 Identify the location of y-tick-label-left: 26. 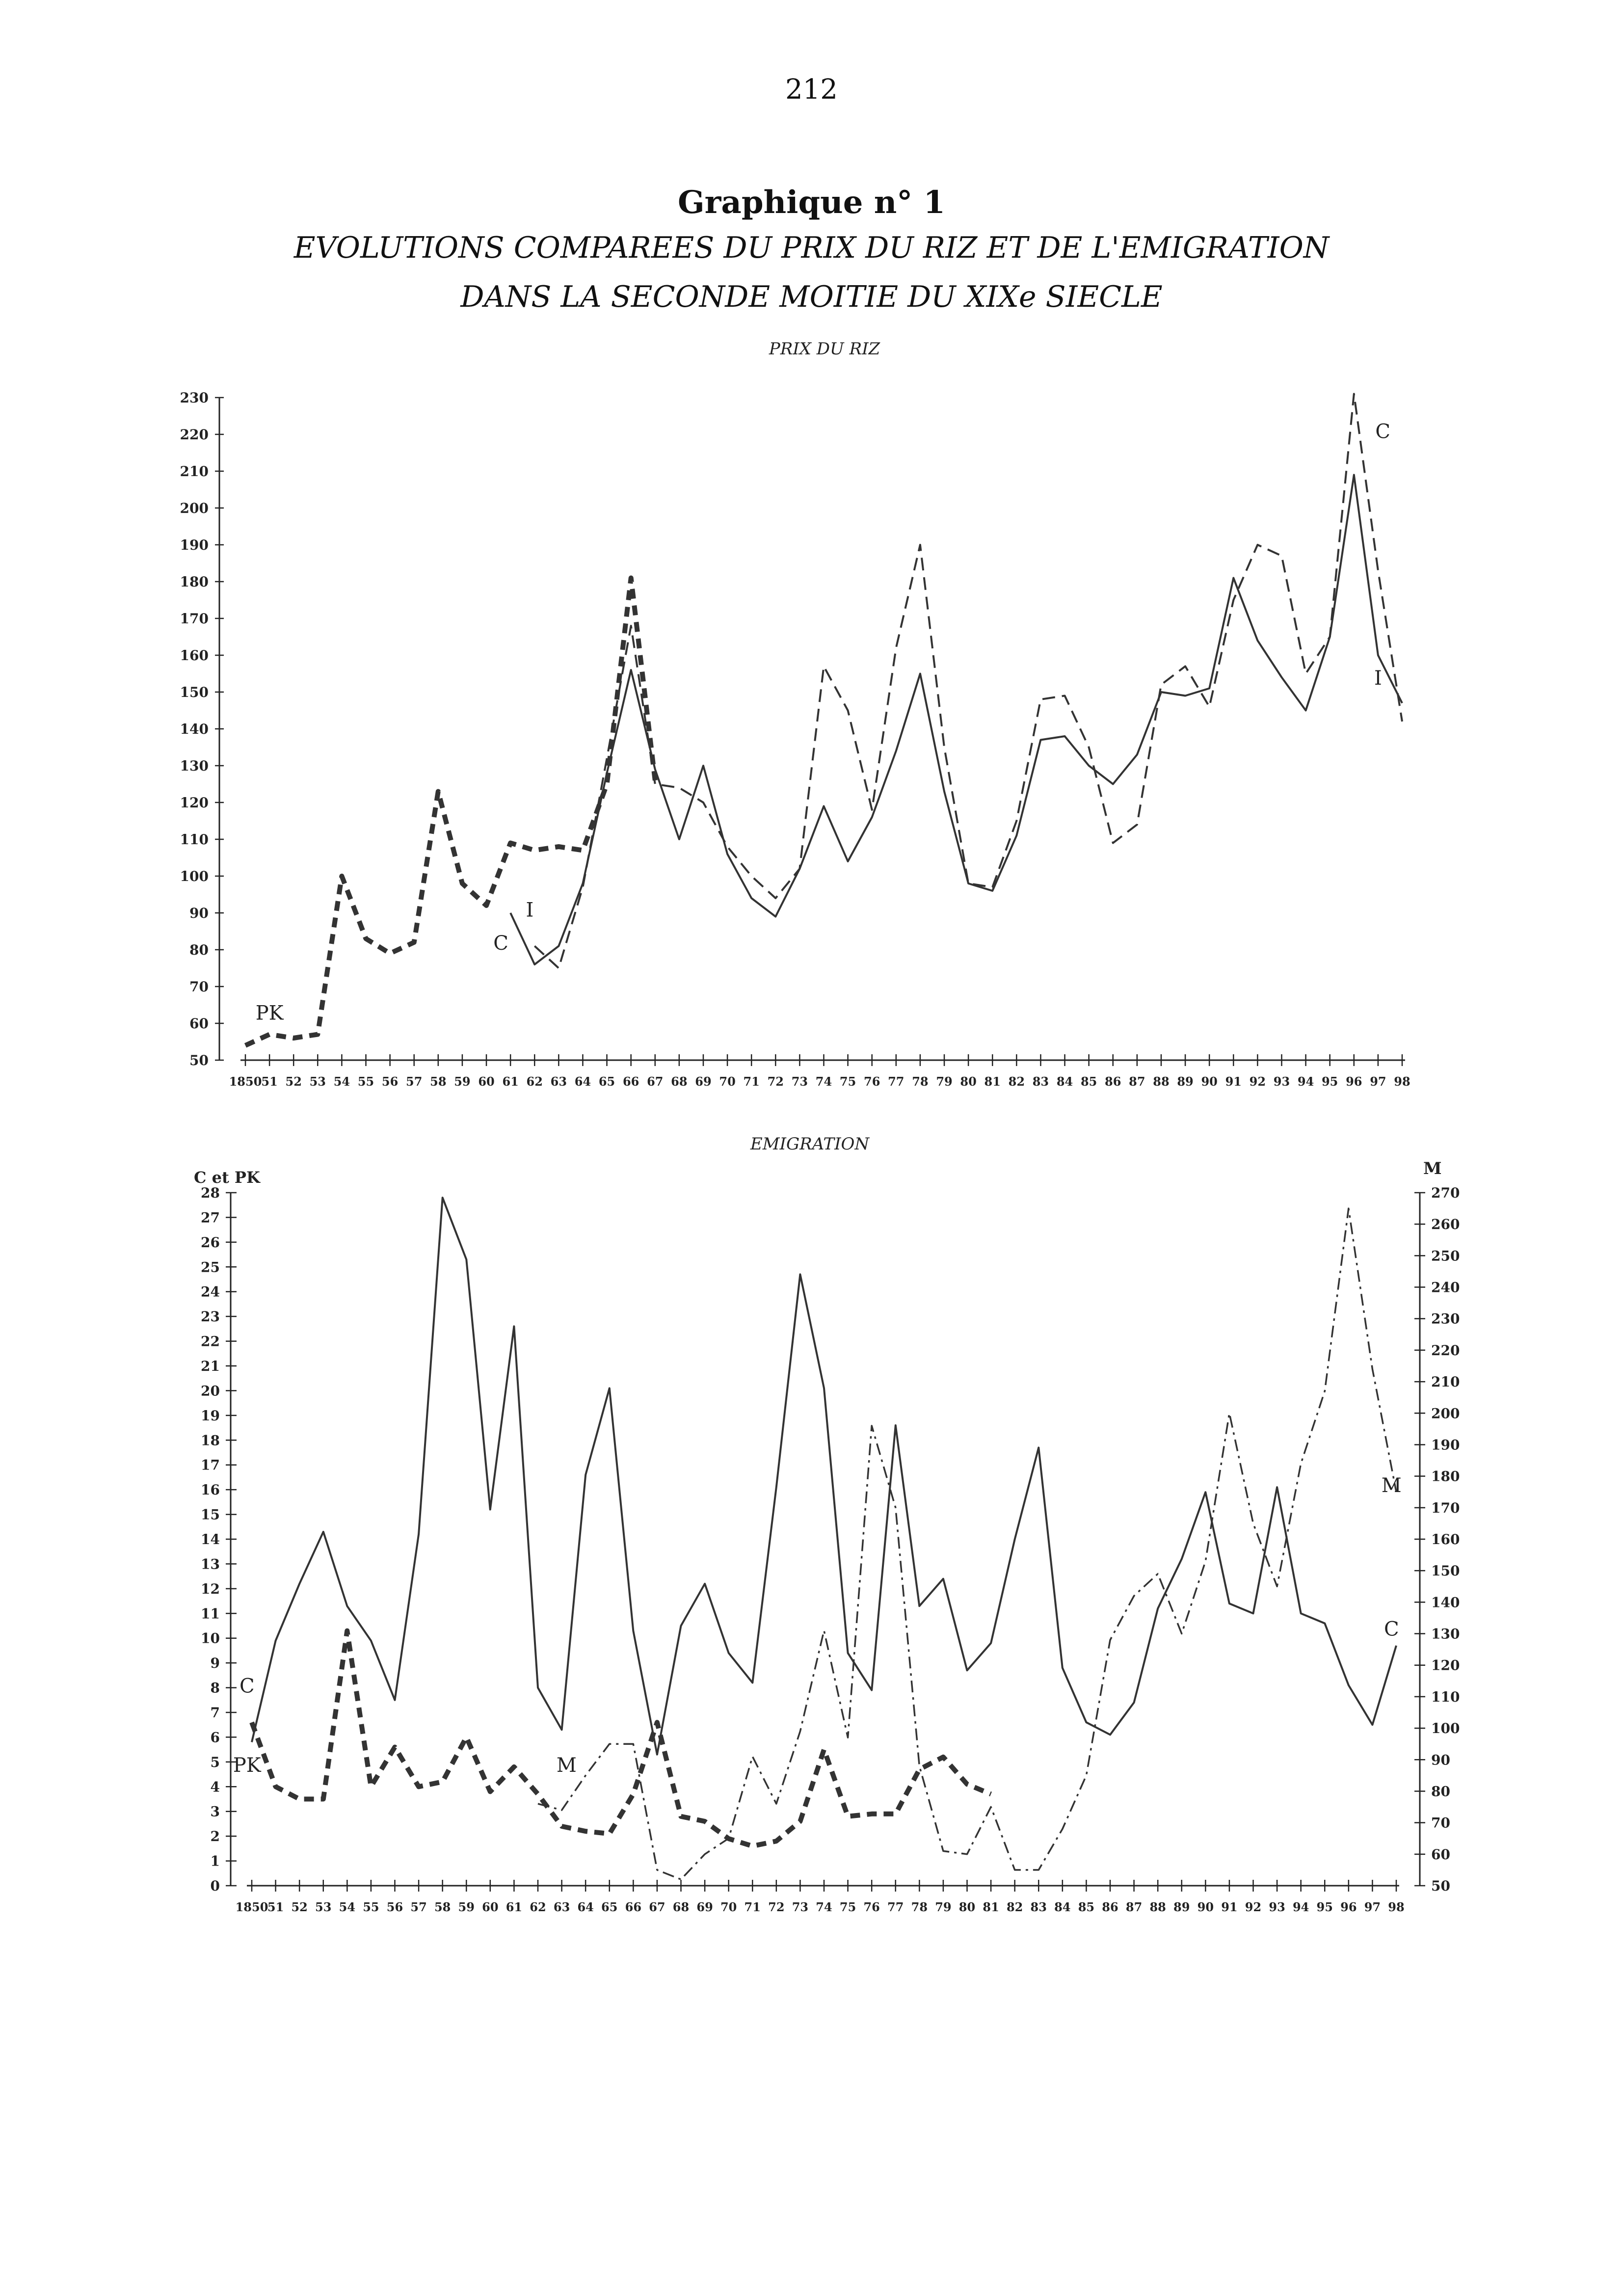
(210, 1242).